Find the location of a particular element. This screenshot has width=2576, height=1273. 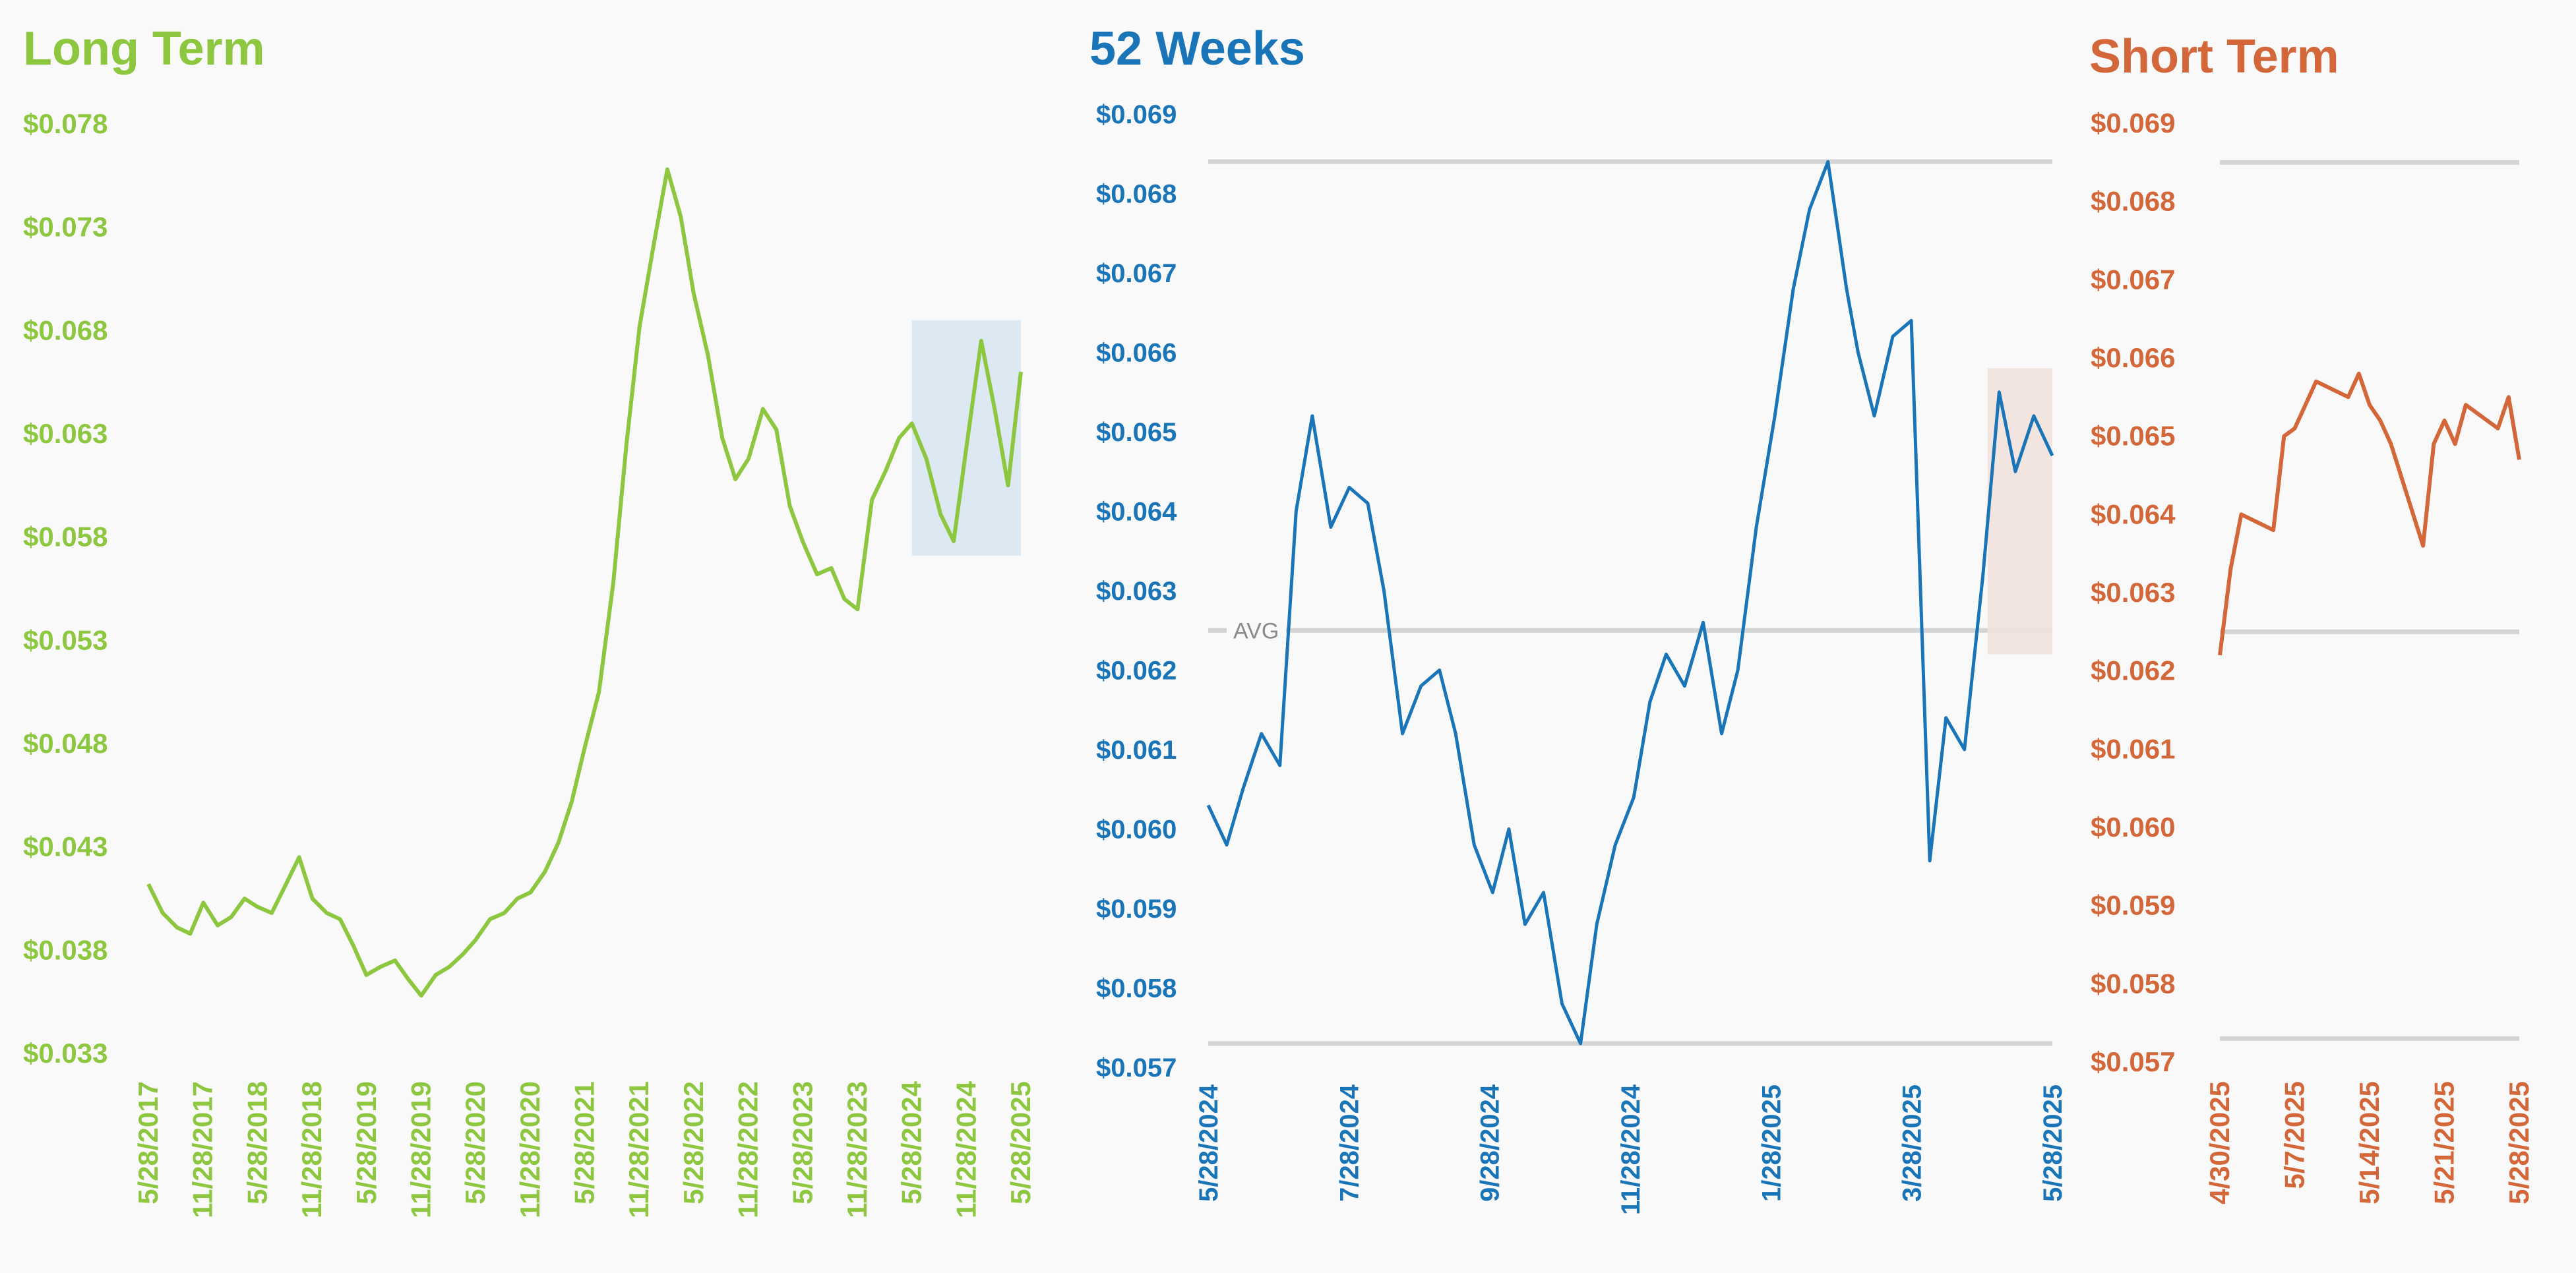

avg-label-background is located at coordinates (1256, 630).